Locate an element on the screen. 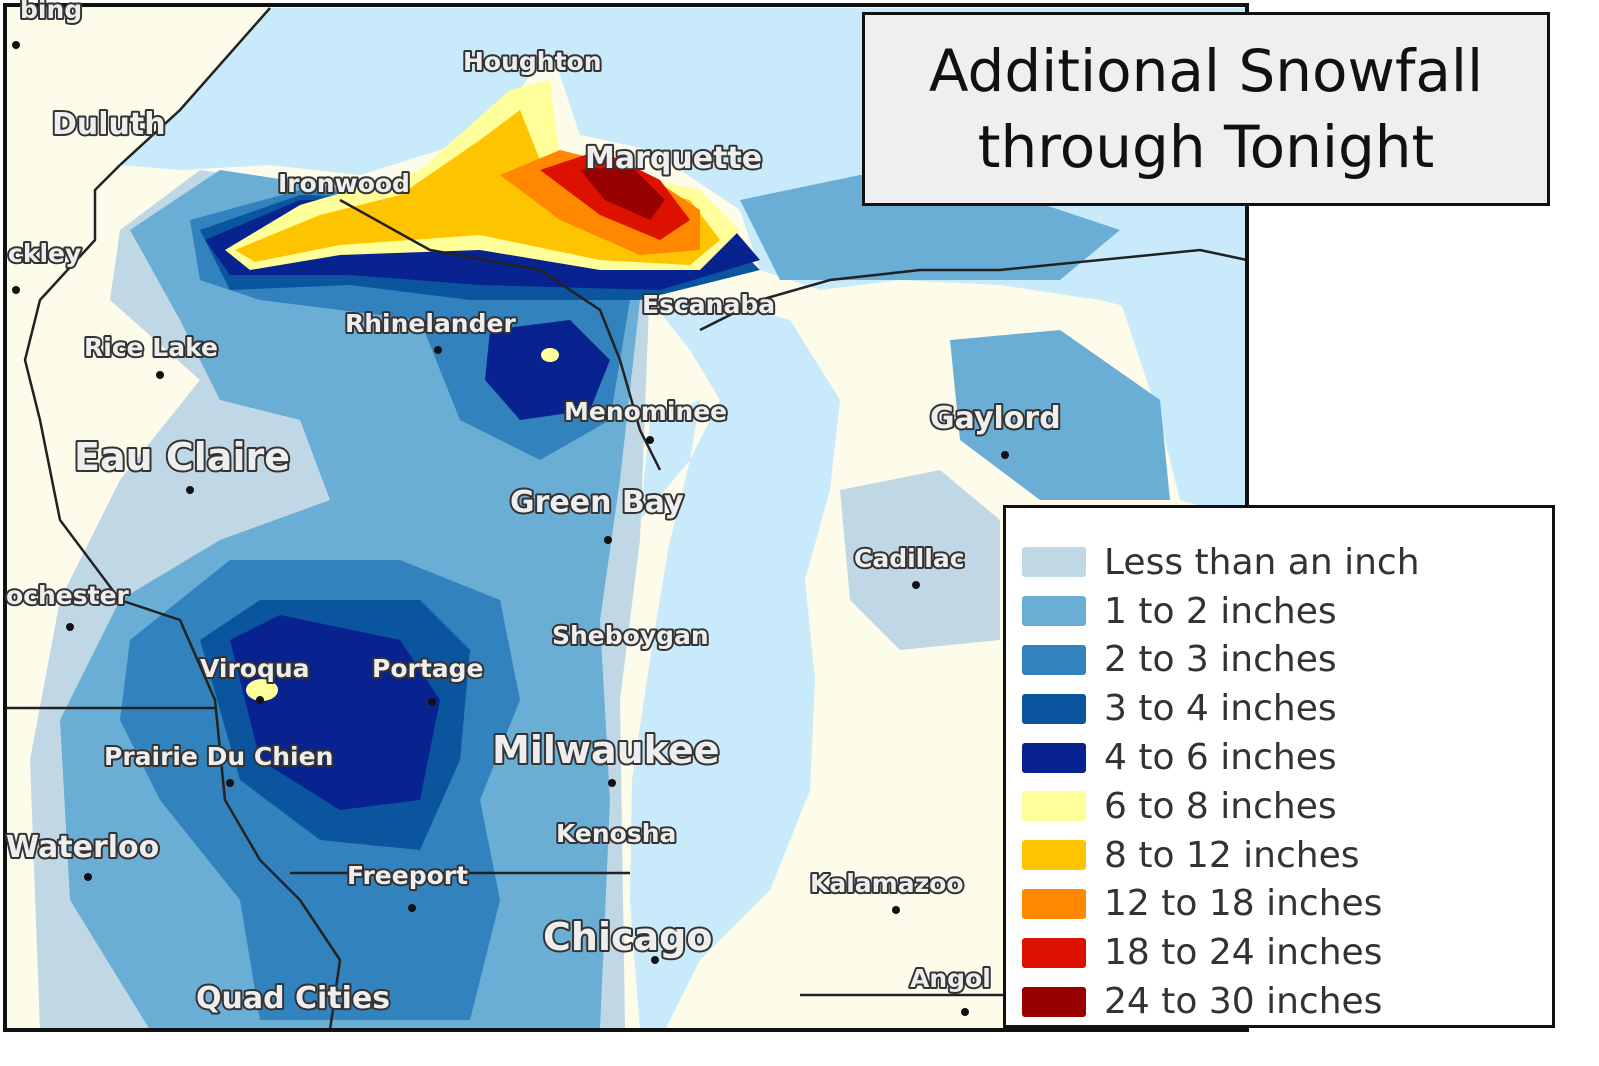  contour-less-than-inch-mi is located at coordinates (920, 560).